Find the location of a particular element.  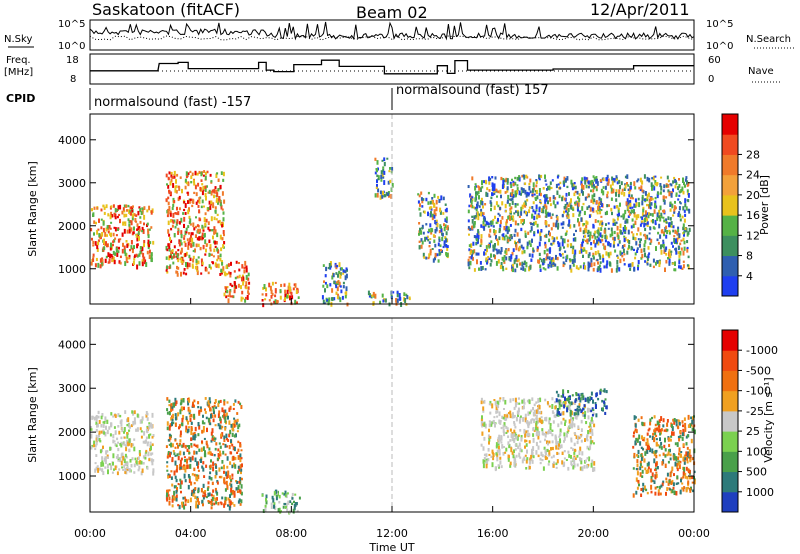

noise-sky-line is located at coordinates (392, 31).